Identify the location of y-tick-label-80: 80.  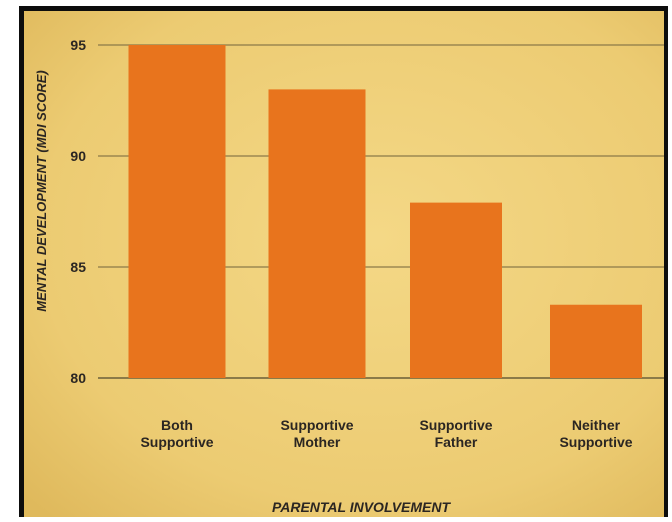
(78, 378).